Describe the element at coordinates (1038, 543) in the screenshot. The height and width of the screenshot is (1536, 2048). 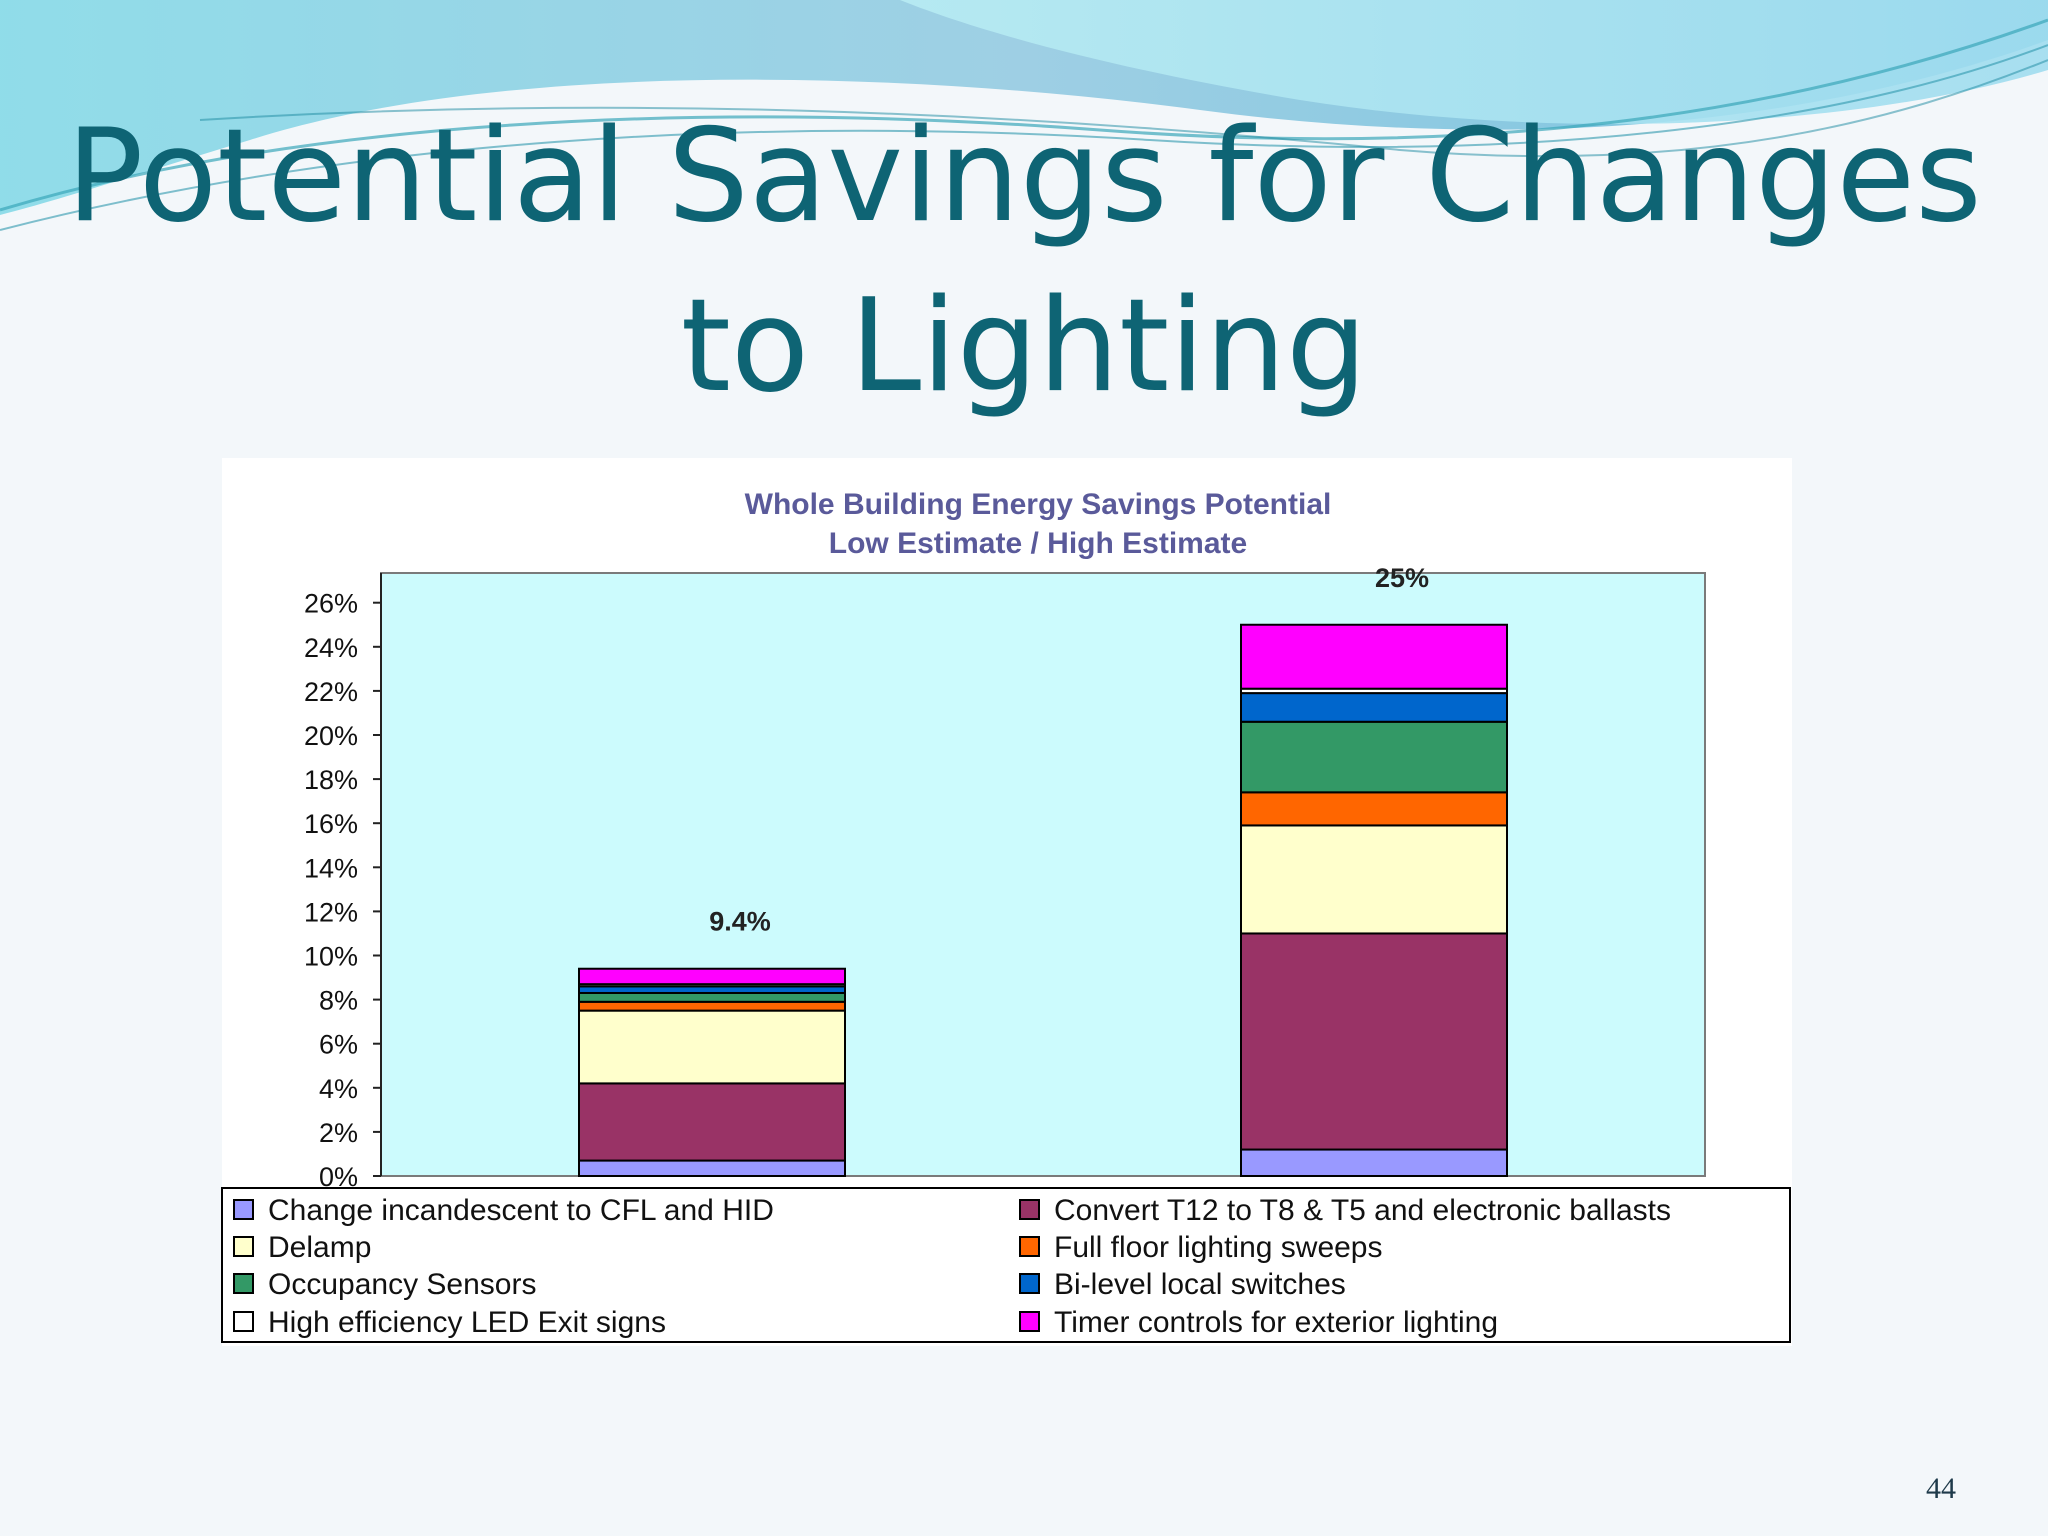
I see `chart-subtitle: Low Estimate / High Estimate` at that location.